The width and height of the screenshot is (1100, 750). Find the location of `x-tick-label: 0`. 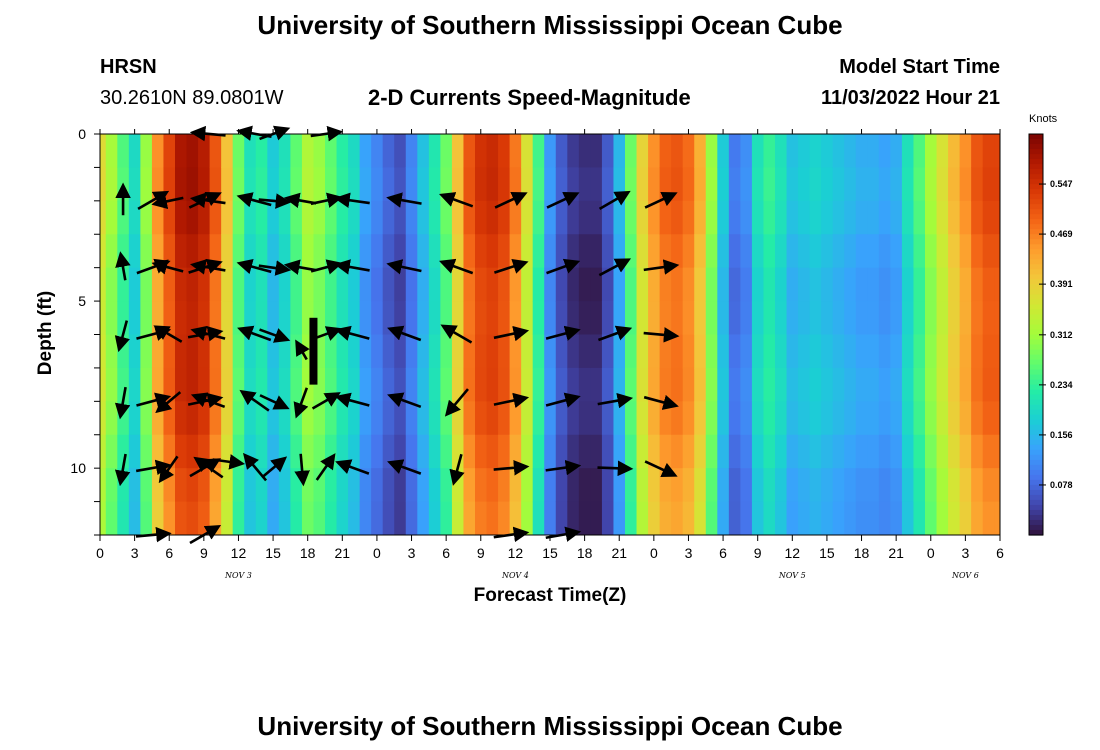

x-tick-label: 0 is located at coordinates (377, 553).